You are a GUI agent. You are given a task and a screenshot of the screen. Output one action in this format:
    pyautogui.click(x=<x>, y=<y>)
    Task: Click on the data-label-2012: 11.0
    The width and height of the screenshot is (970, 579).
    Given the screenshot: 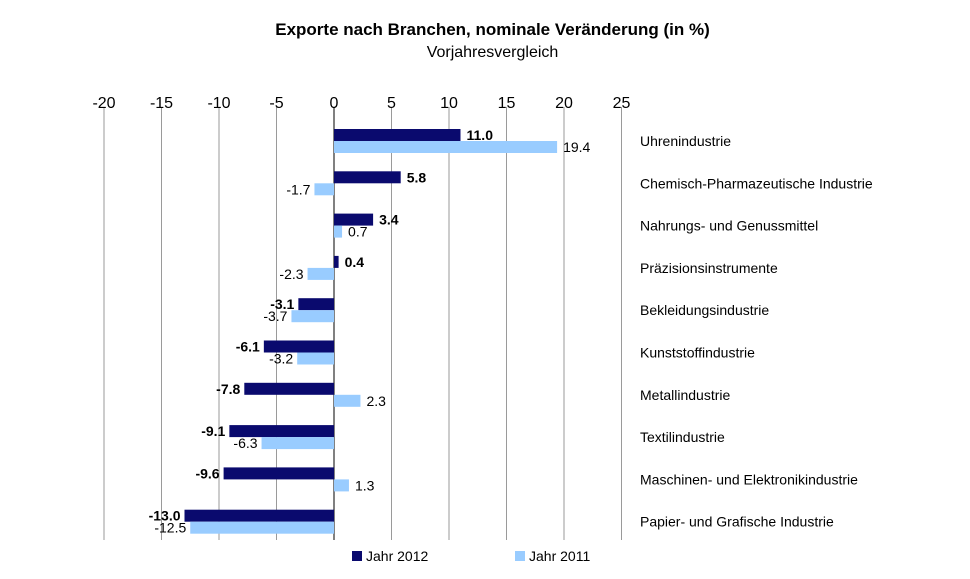 What is the action you would take?
    pyautogui.click(x=480, y=135)
    